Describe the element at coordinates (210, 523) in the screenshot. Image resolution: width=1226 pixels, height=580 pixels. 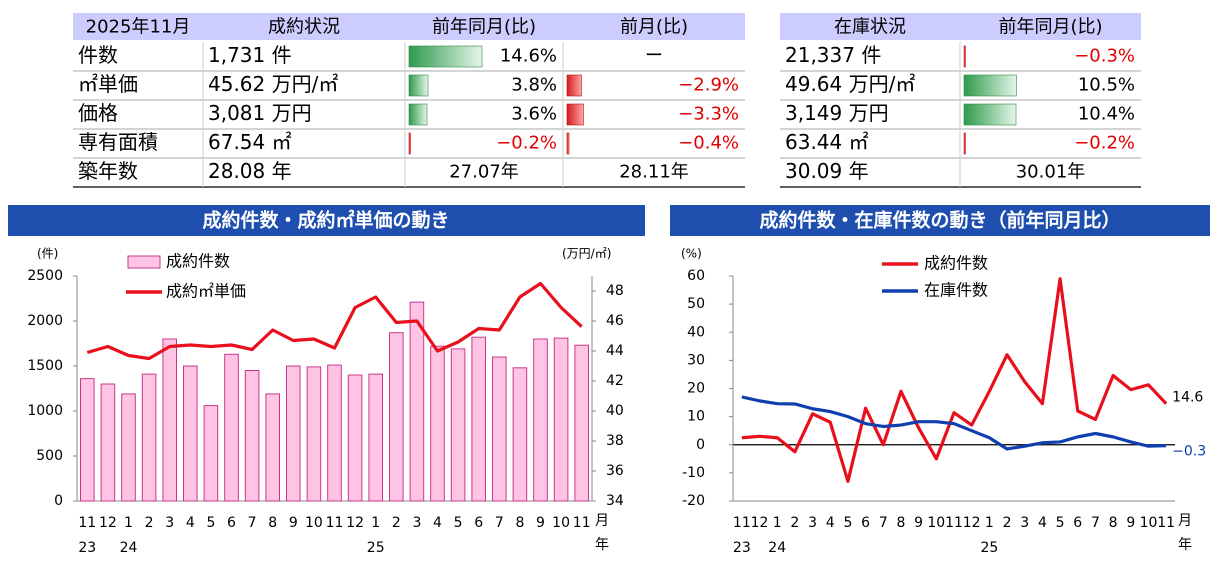
I see `x-tick-label: 5` at that location.